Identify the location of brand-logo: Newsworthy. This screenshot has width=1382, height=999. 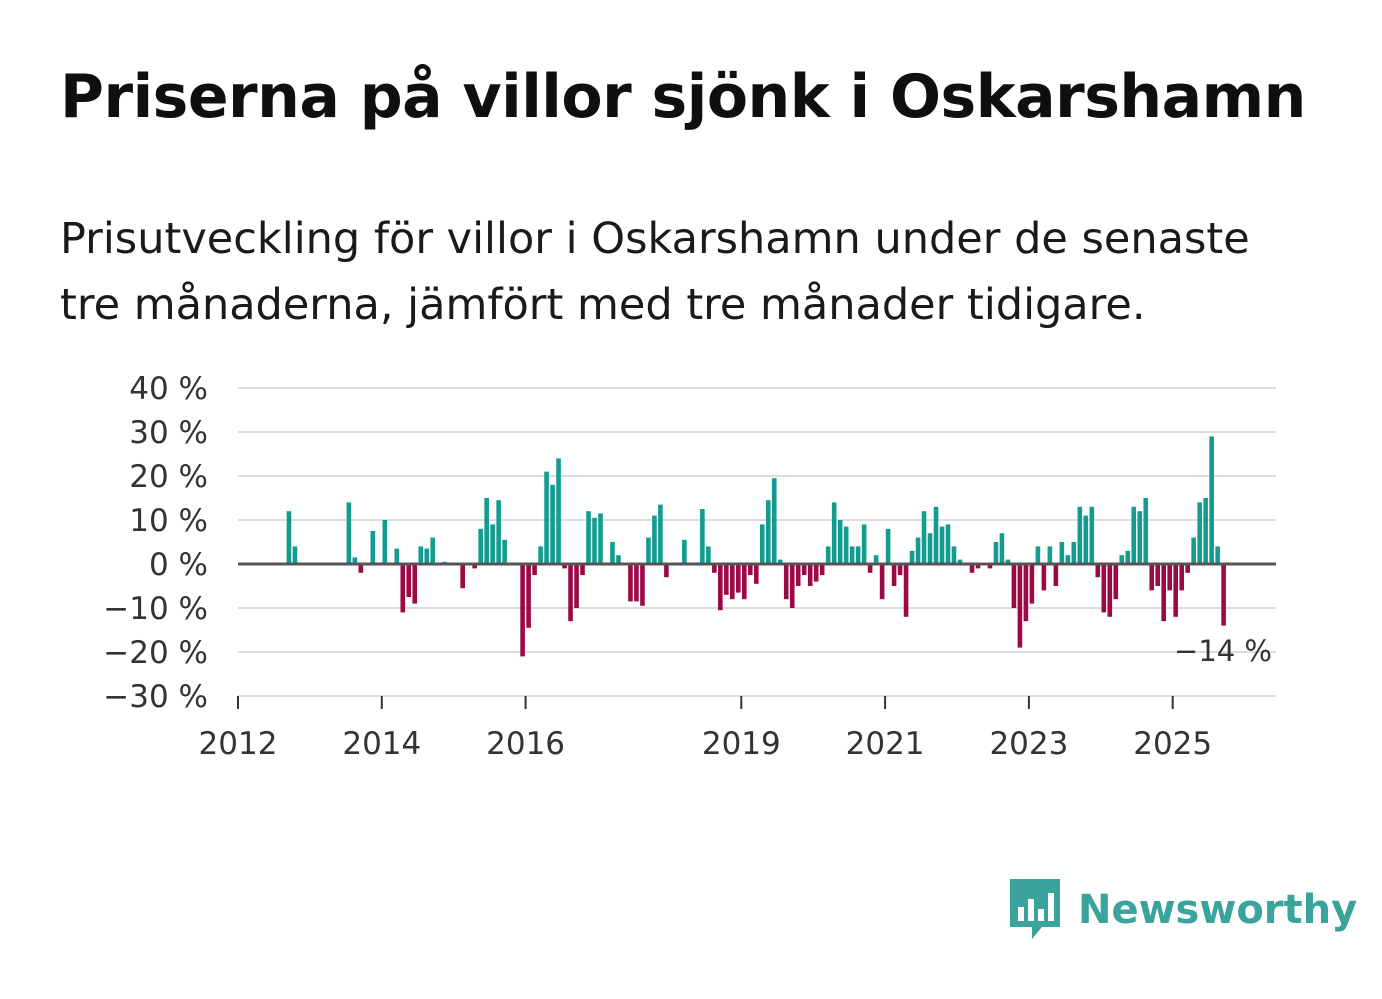
(1183, 910).